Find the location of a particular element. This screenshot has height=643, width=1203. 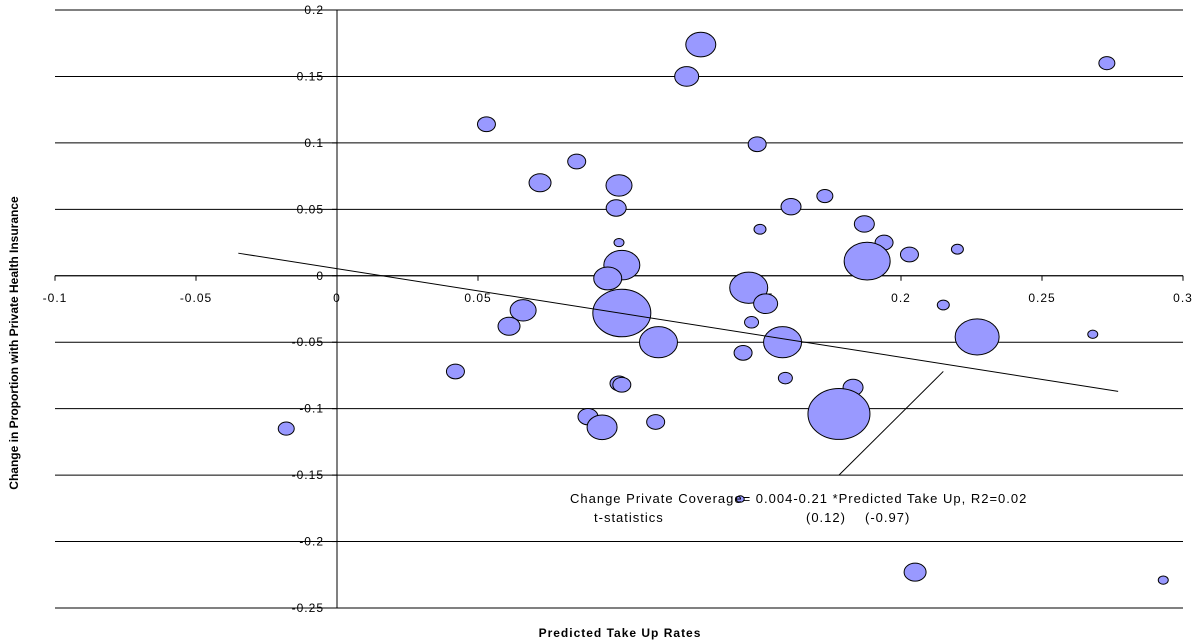

x-tick-label: -0.1 is located at coordinates (55, 298).